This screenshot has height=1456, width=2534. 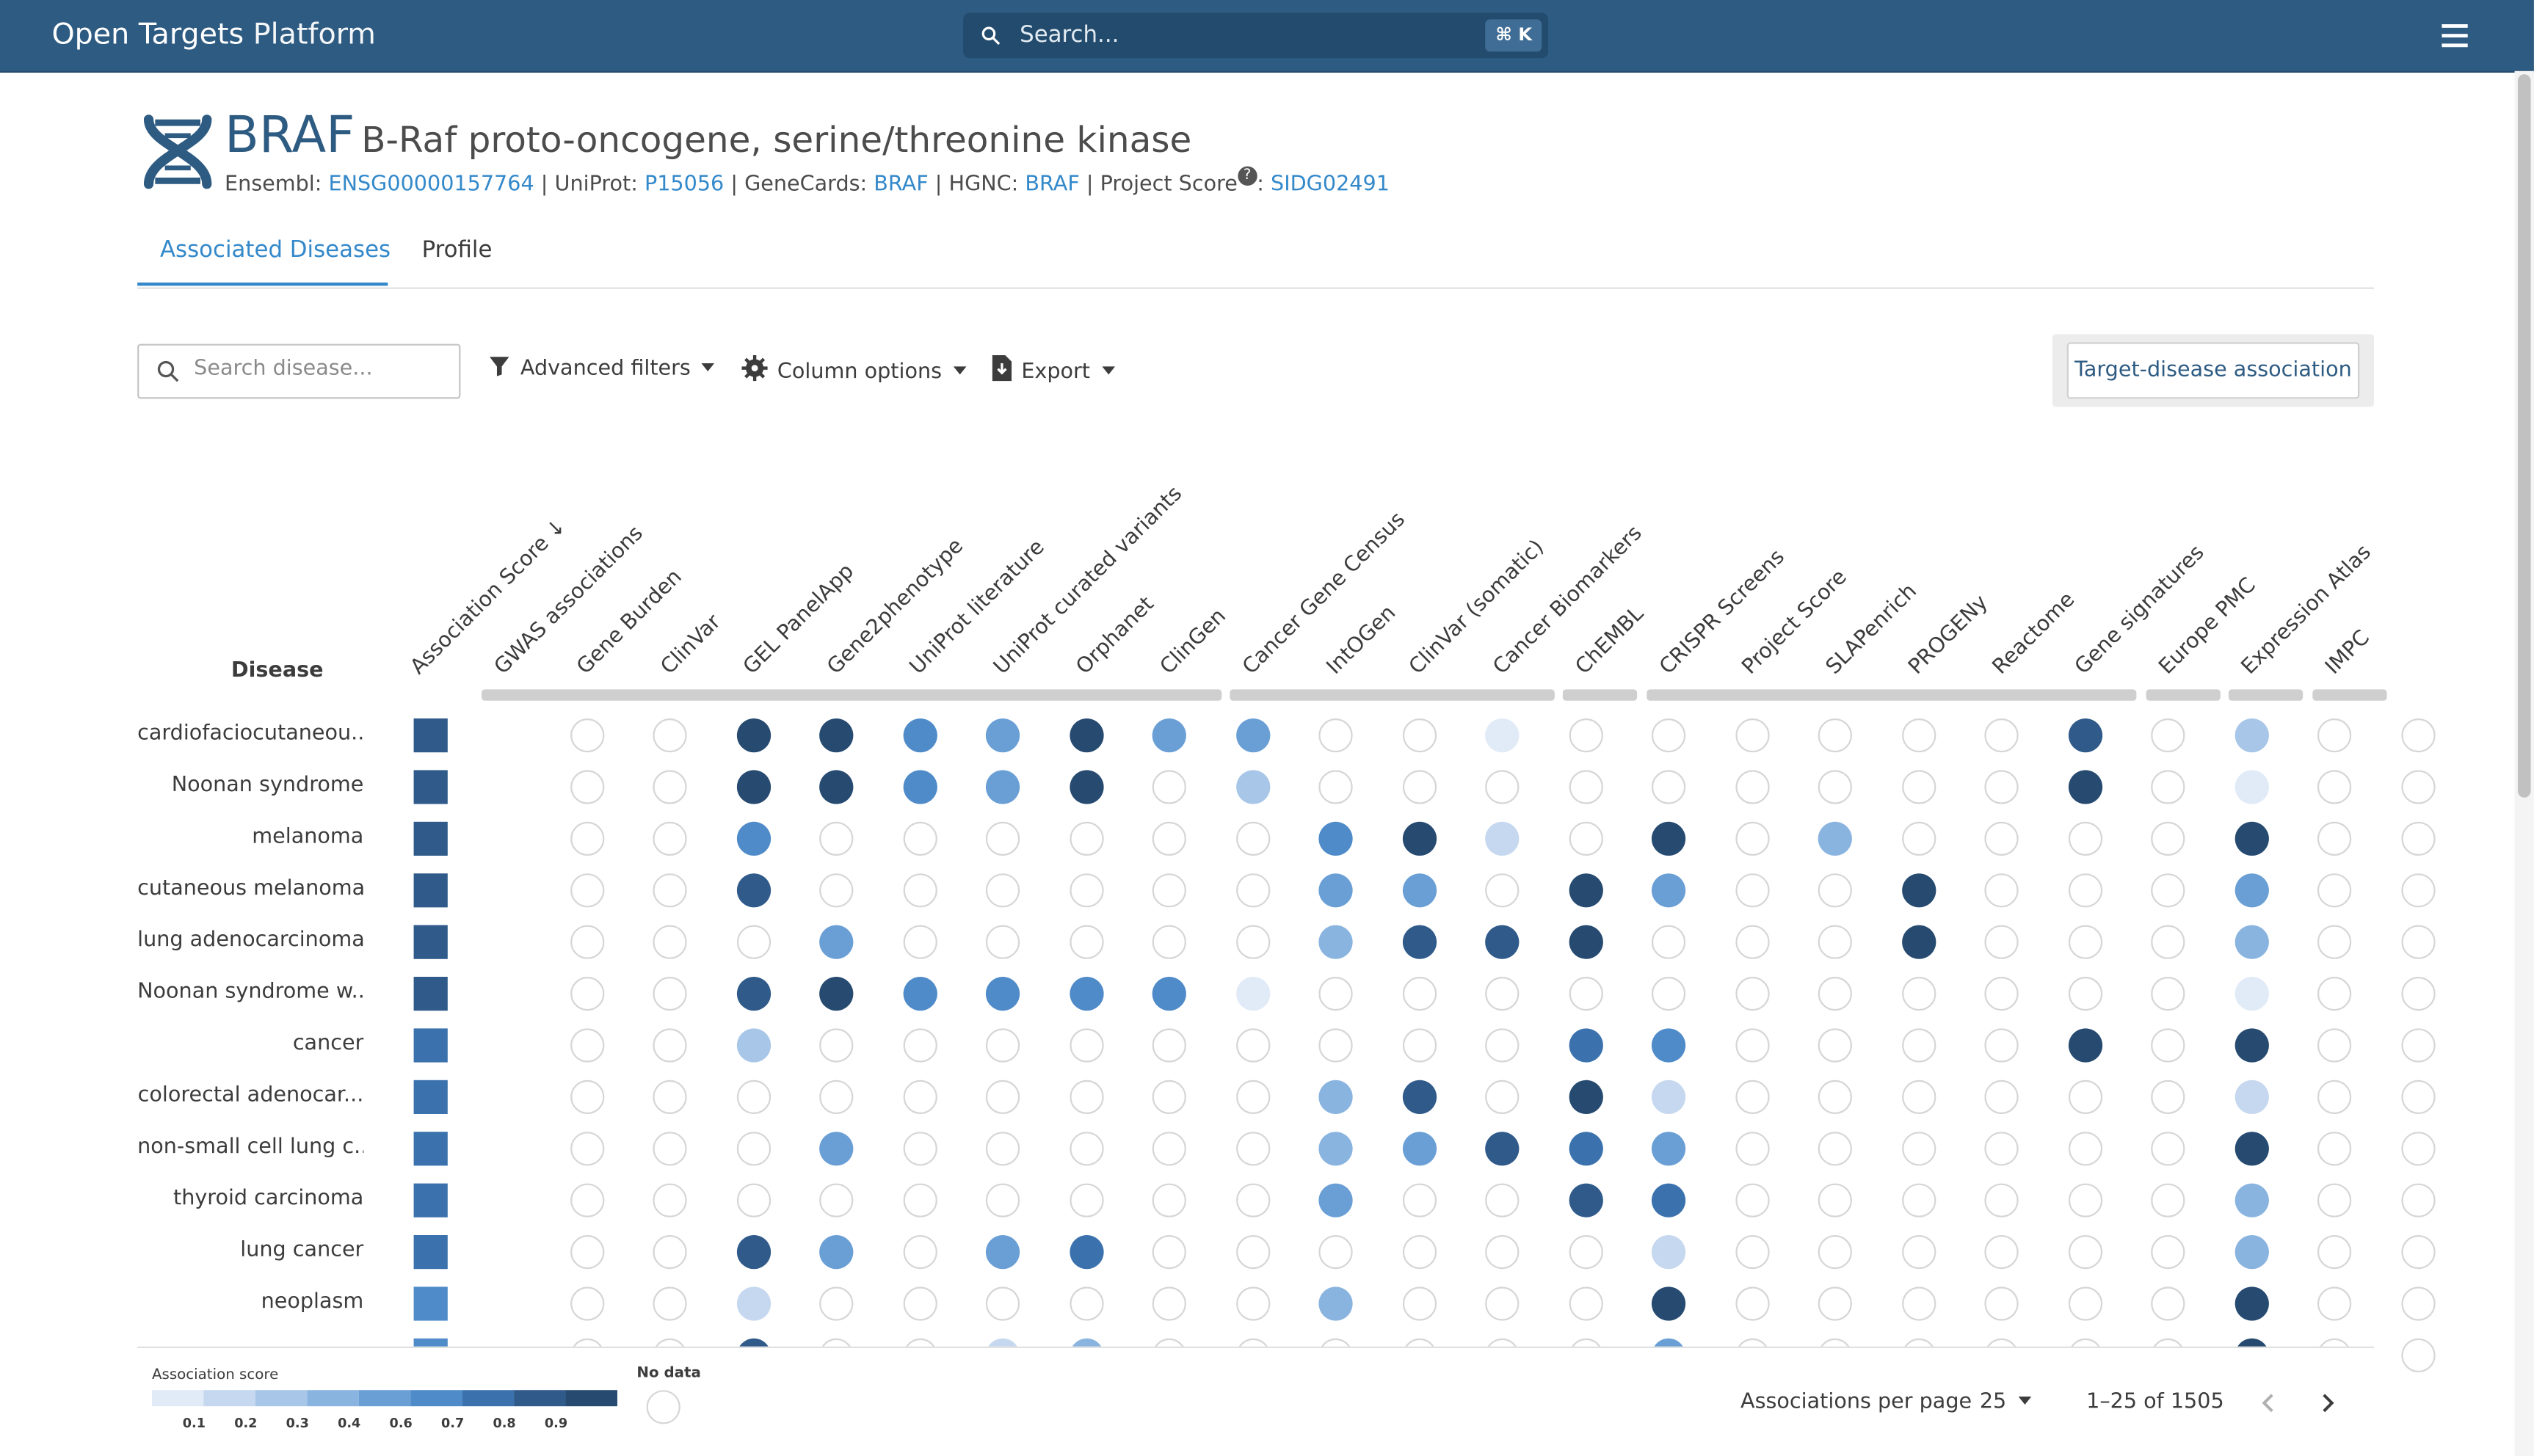 I want to click on project-score-link: SIDG02491, so click(x=1330, y=184).